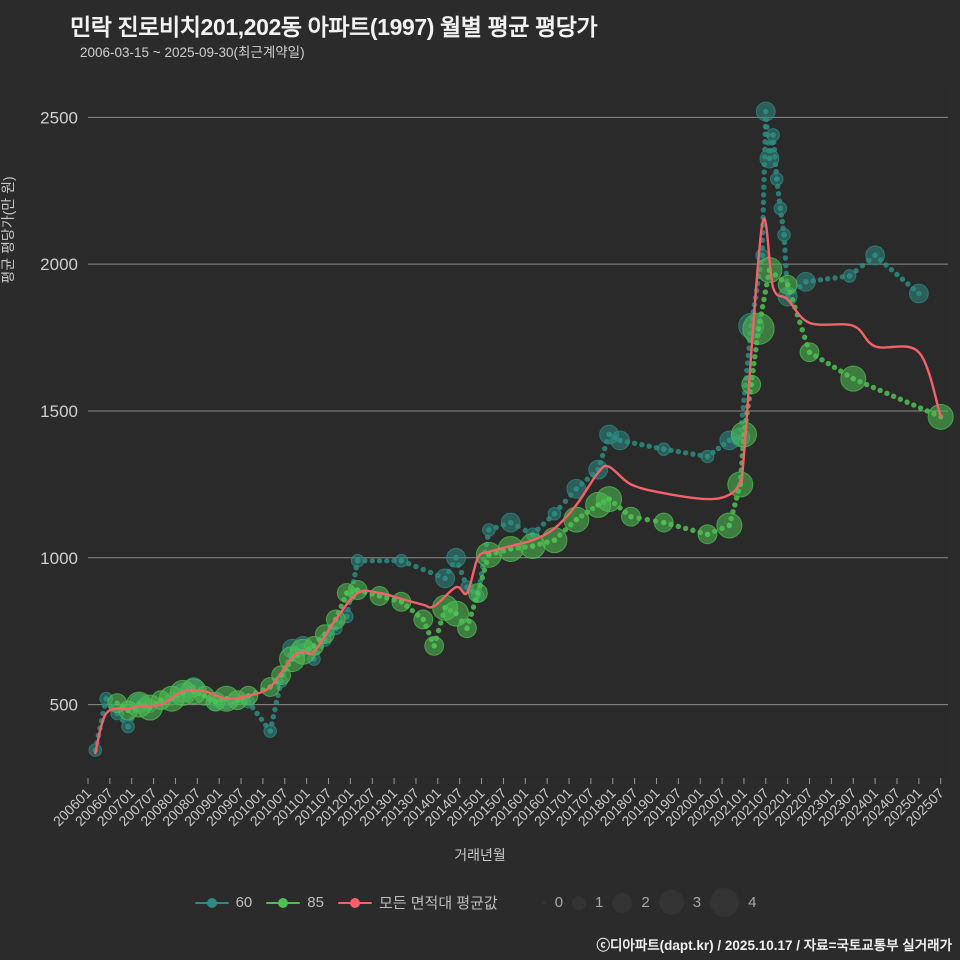 Image resolution: width=960 pixels, height=960 pixels. I want to click on size-legend-label: 4, so click(752, 902).